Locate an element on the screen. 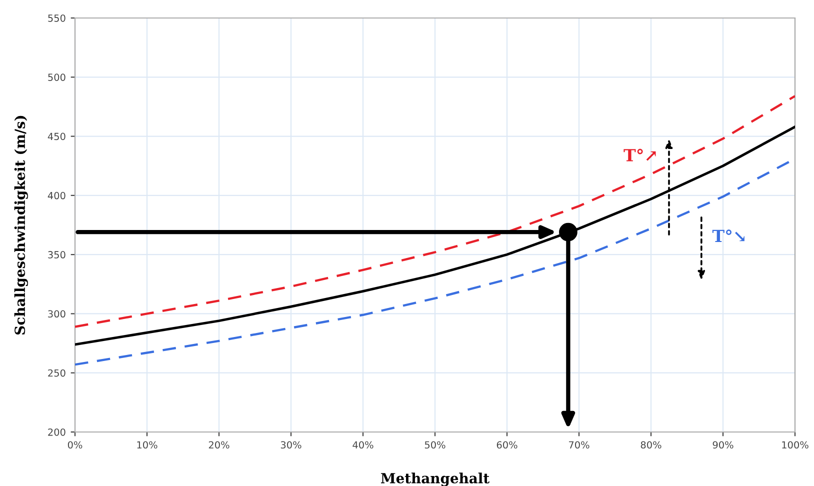  x-tick-label: 0% is located at coordinates (75, 445).